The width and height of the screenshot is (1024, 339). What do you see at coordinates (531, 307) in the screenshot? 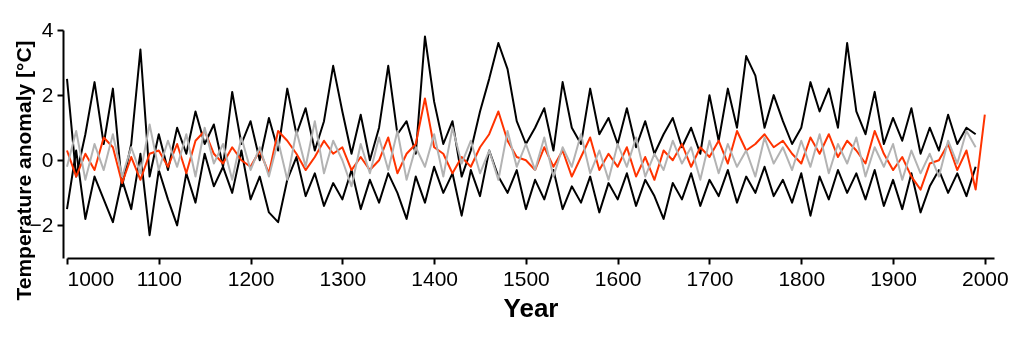
I see `x-axis-title: Year` at bounding box center [531, 307].